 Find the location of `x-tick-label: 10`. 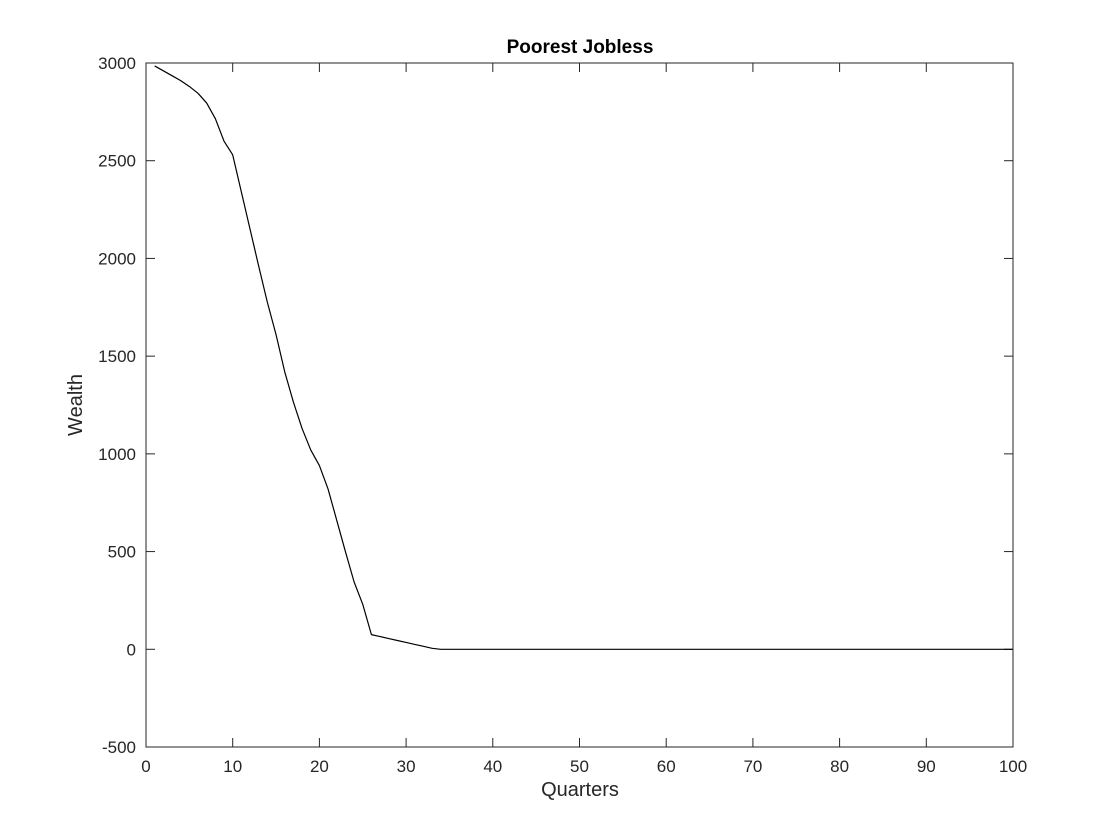

x-tick-label: 10 is located at coordinates (232, 766).